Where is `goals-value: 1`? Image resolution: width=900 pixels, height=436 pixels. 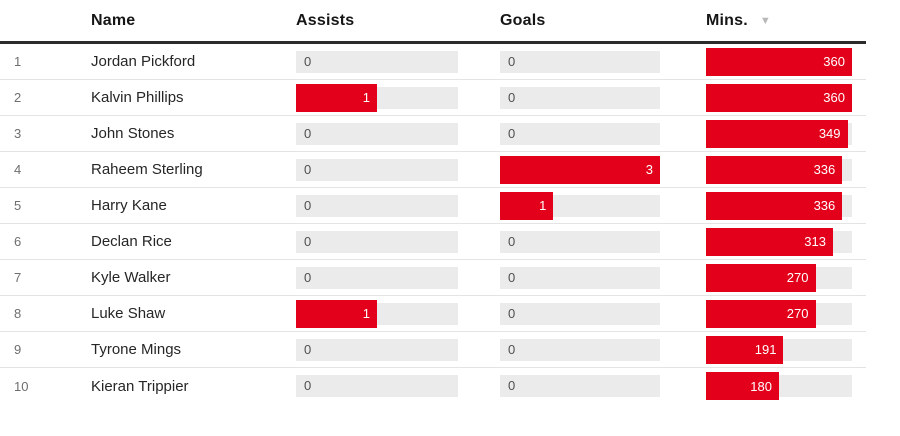 goals-value: 1 is located at coordinates (543, 205).